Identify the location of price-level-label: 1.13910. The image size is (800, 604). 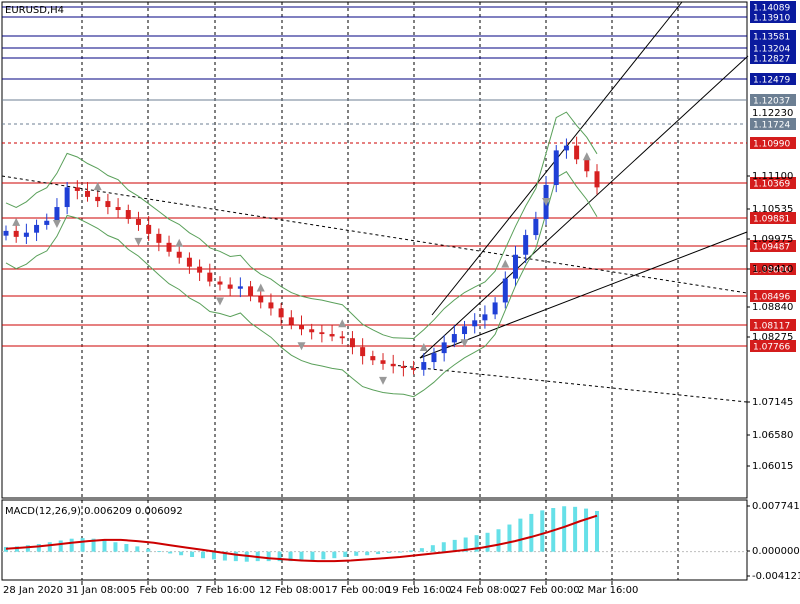
(771, 19).